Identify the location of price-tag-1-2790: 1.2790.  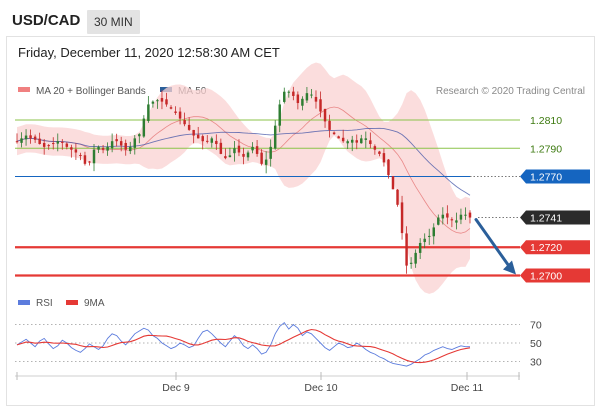
(546, 149).